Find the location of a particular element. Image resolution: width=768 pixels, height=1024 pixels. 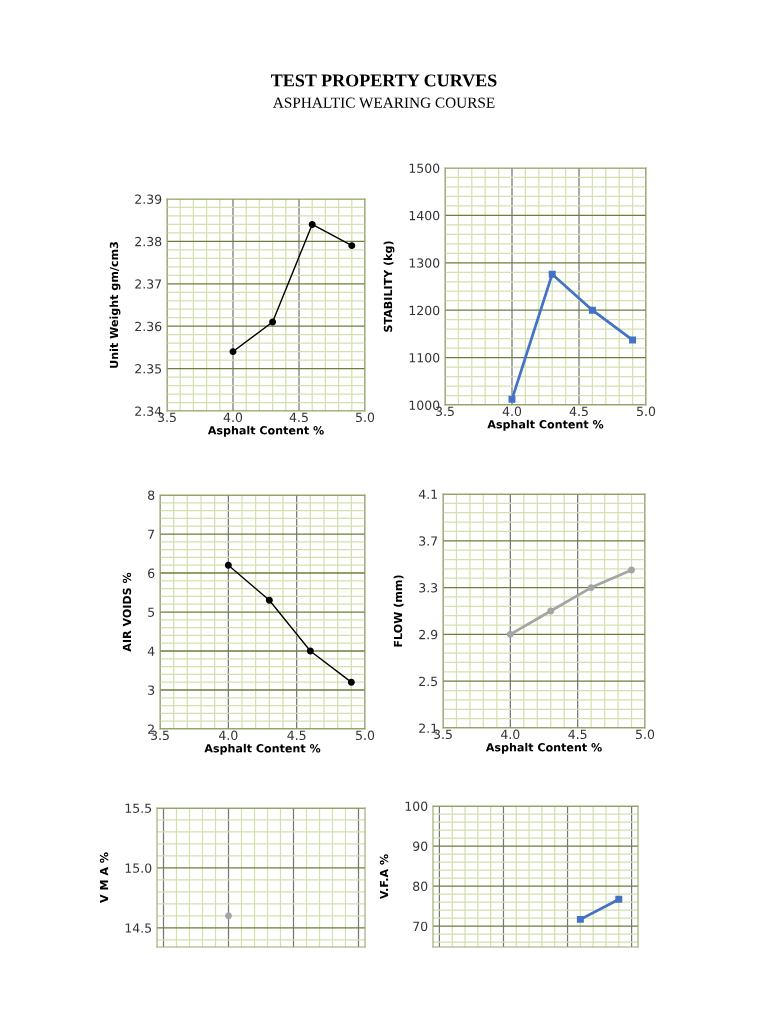

y-tick-label: 100 is located at coordinates (416, 806).